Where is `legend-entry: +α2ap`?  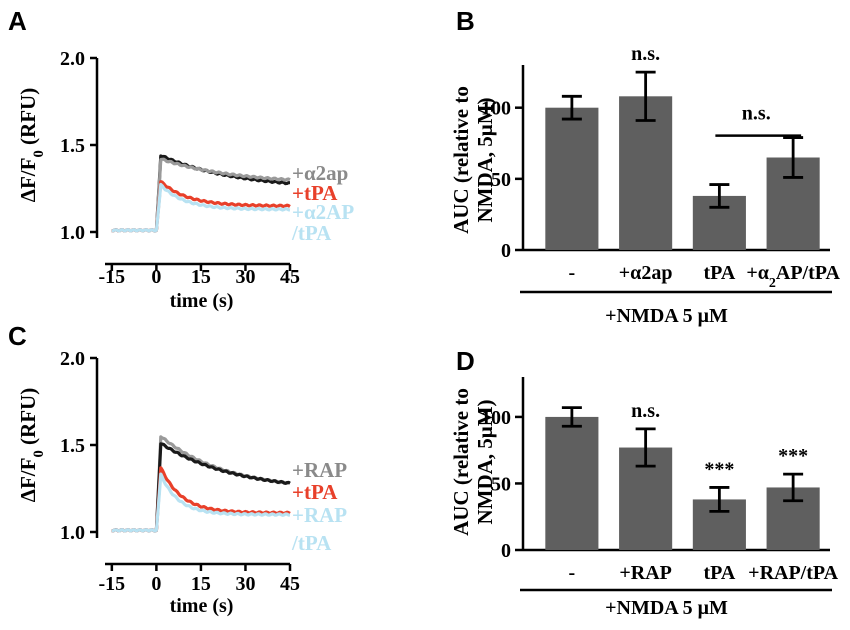
legend-entry: +α2ap is located at coordinates (320, 173).